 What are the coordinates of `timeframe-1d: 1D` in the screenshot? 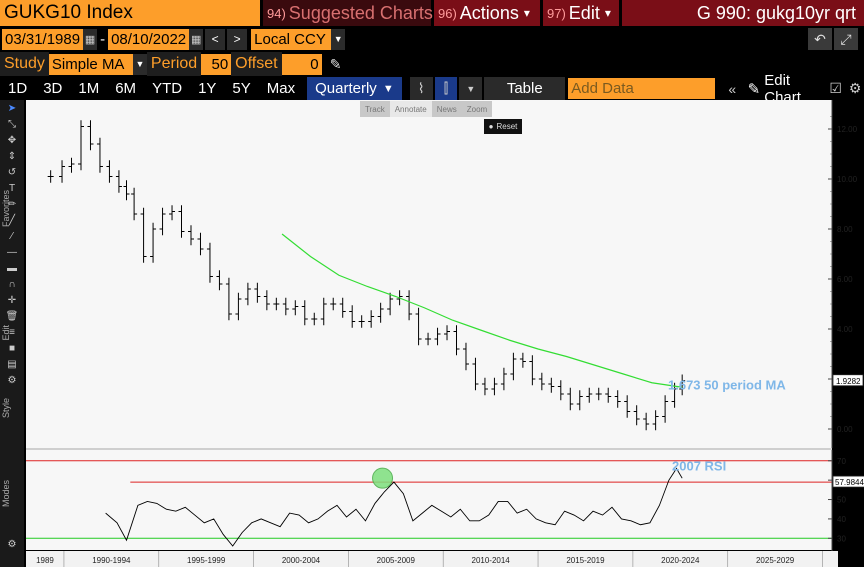 It's located at (18, 88).